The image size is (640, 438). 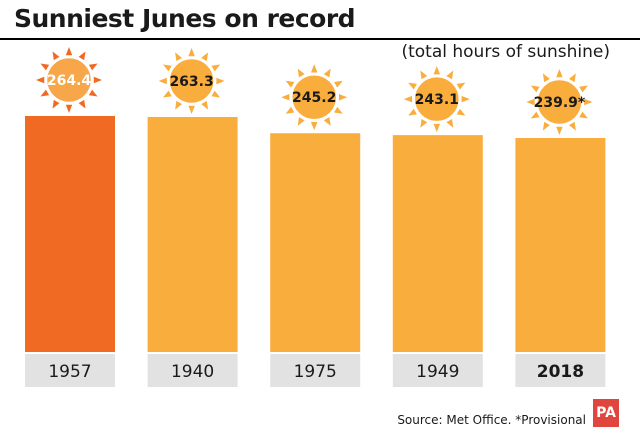 I want to click on category-box-1957, so click(x=70, y=370).